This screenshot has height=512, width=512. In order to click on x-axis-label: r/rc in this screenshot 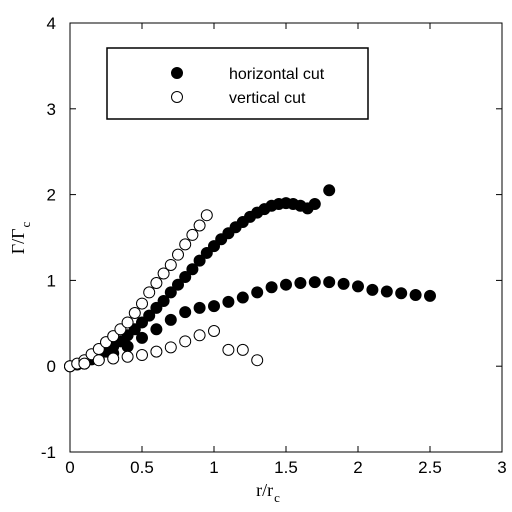, I will do `click(268, 492)`.